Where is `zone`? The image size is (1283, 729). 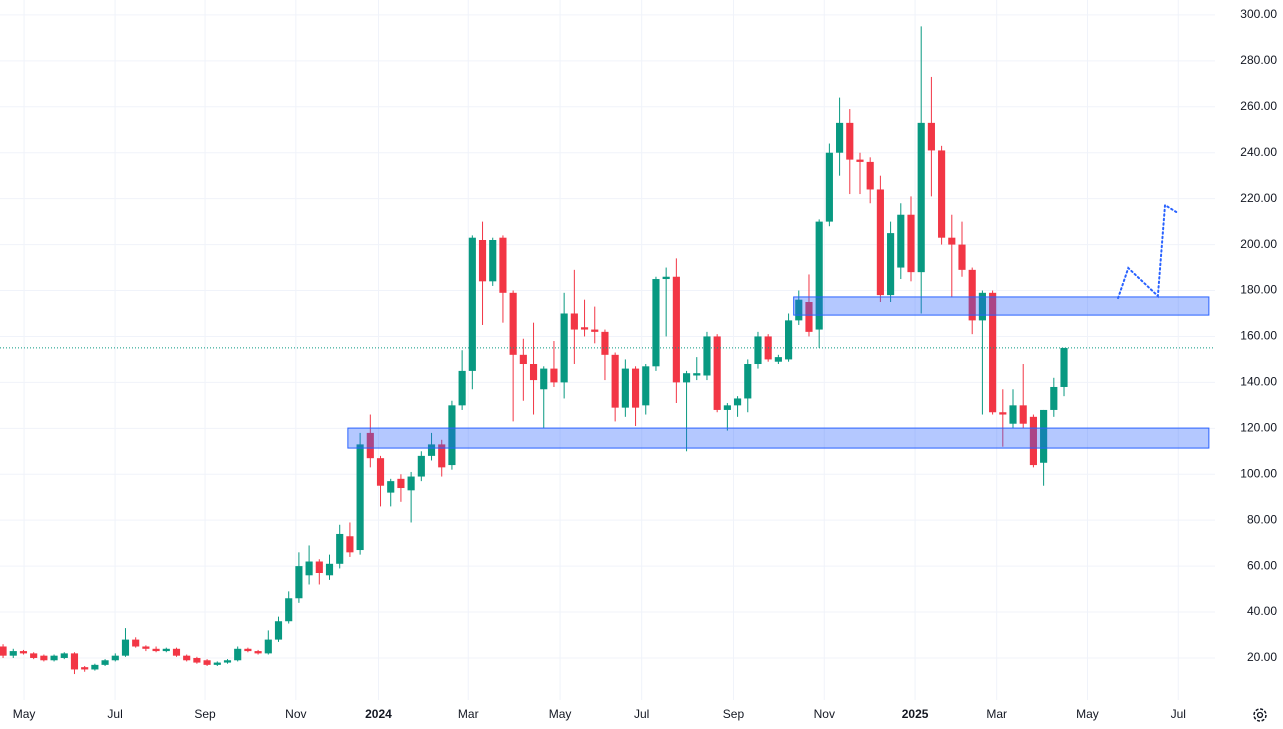 zone is located at coordinates (1001, 306).